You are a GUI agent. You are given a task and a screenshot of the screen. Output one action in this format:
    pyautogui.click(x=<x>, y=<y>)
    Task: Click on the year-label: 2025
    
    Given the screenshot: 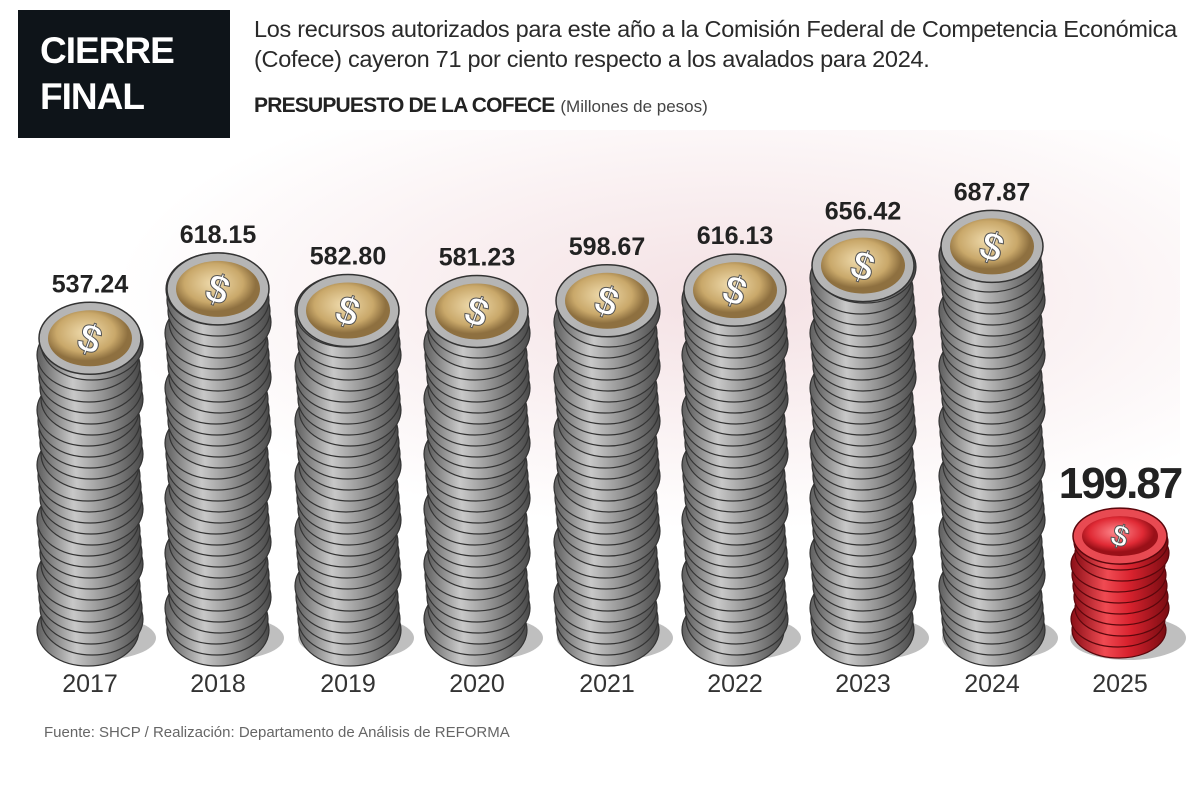 What is the action you would take?
    pyautogui.click(x=1120, y=684)
    